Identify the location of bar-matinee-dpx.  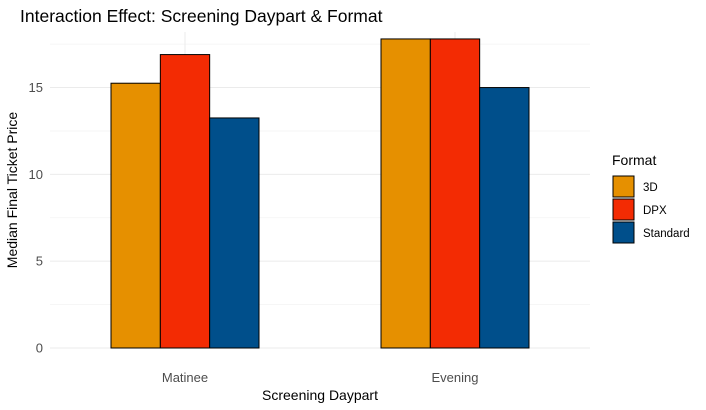
(185, 201).